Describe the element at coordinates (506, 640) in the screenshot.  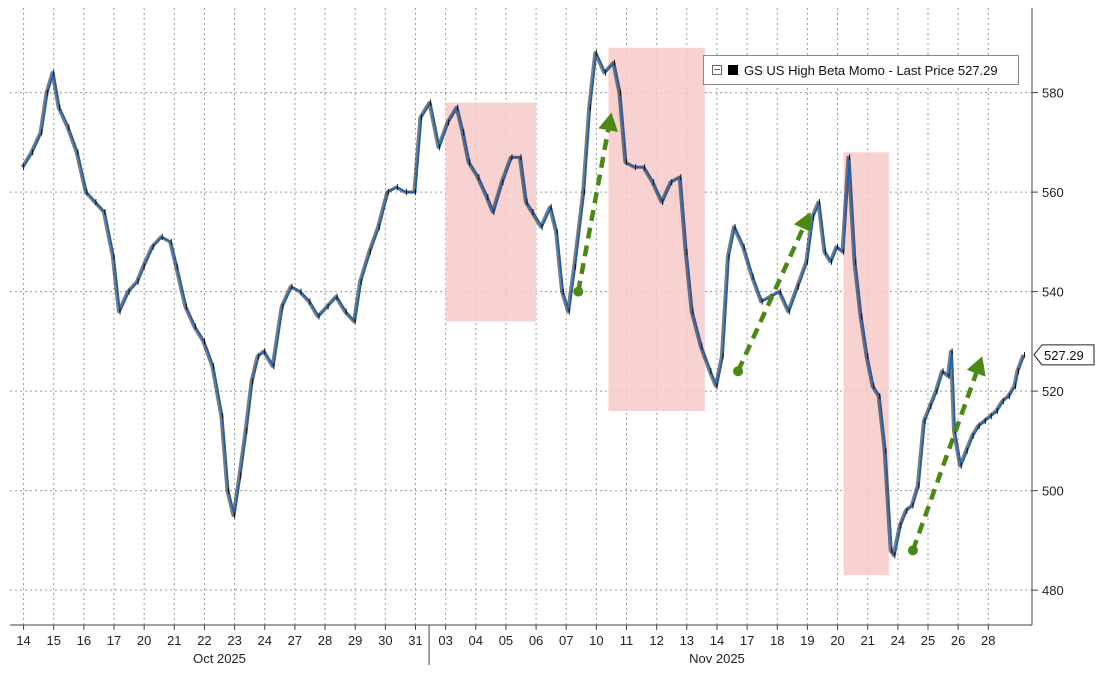
I see `x-tick-label: 05` at that location.